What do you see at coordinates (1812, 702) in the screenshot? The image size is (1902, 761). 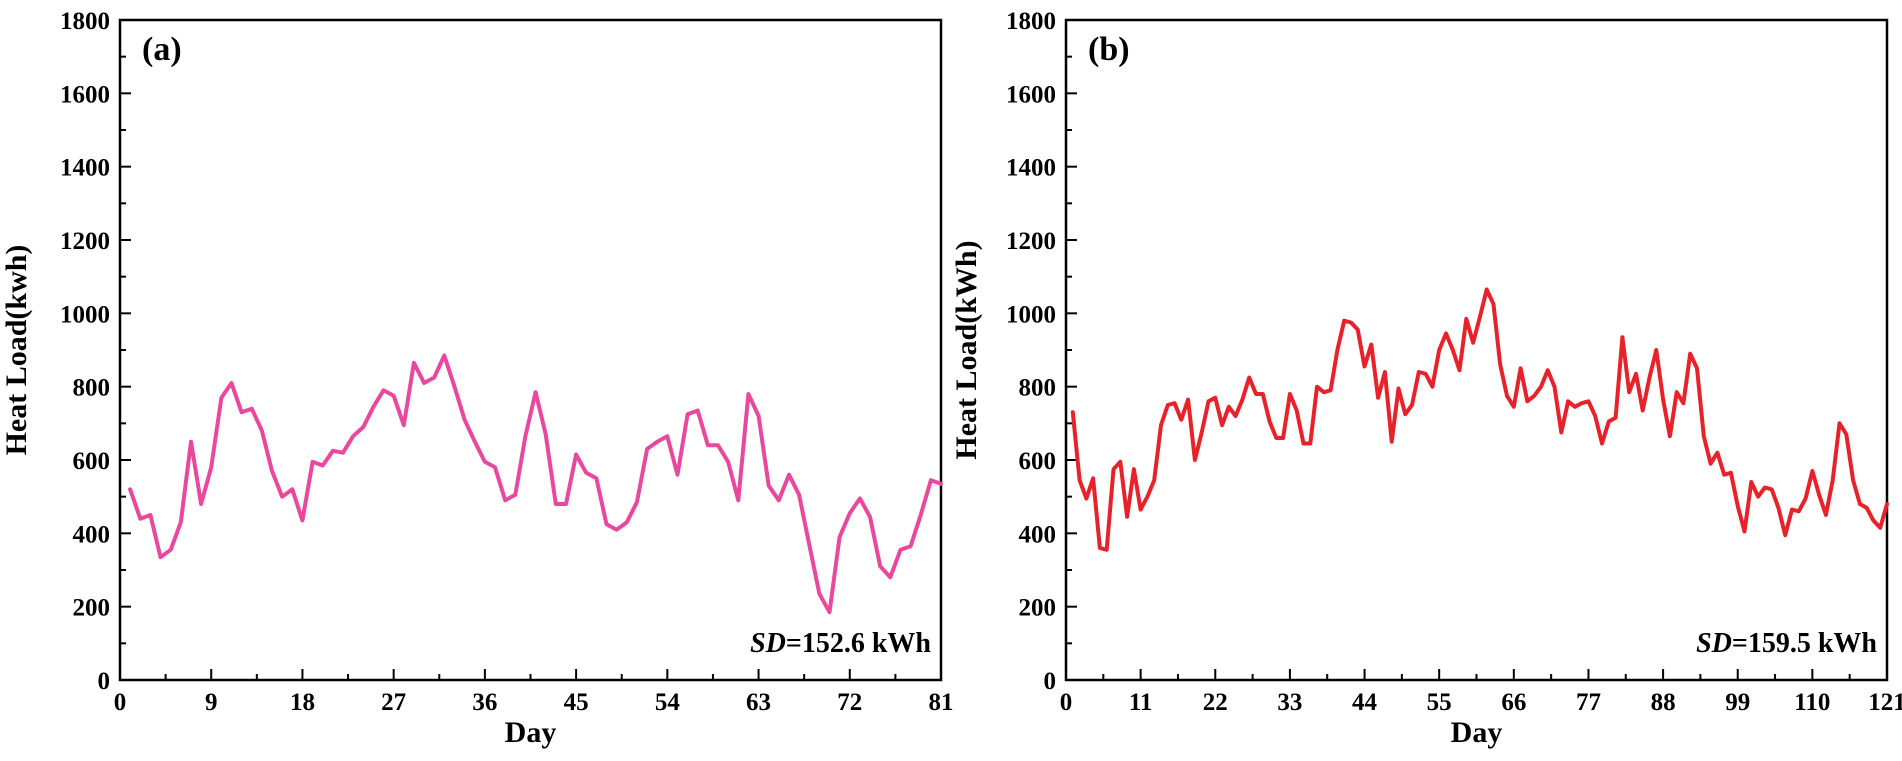 I see `x-tick-label: 110` at bounding box center [1812, 702].